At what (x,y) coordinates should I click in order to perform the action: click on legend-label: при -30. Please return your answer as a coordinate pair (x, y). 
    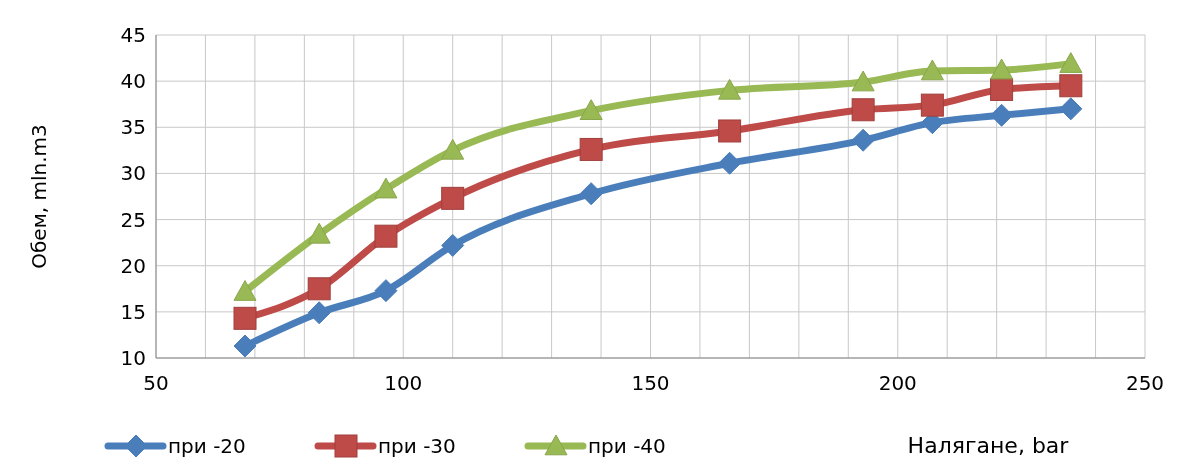
    Looking at the image, I should click on (417, 446).